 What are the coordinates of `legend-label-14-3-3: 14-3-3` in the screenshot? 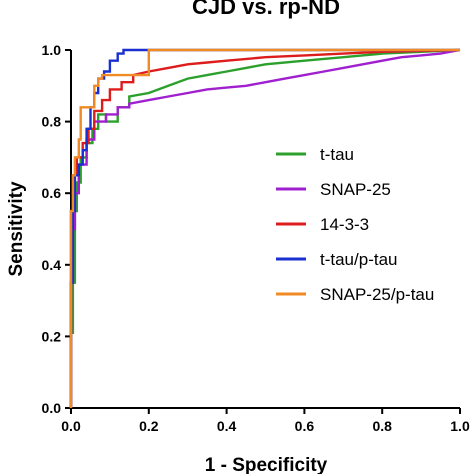 It's located at (344, 224).